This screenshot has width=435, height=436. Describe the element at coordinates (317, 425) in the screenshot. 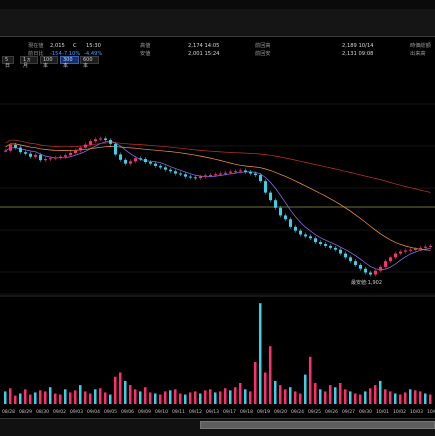

I see `chart-scrollbar` at that location.